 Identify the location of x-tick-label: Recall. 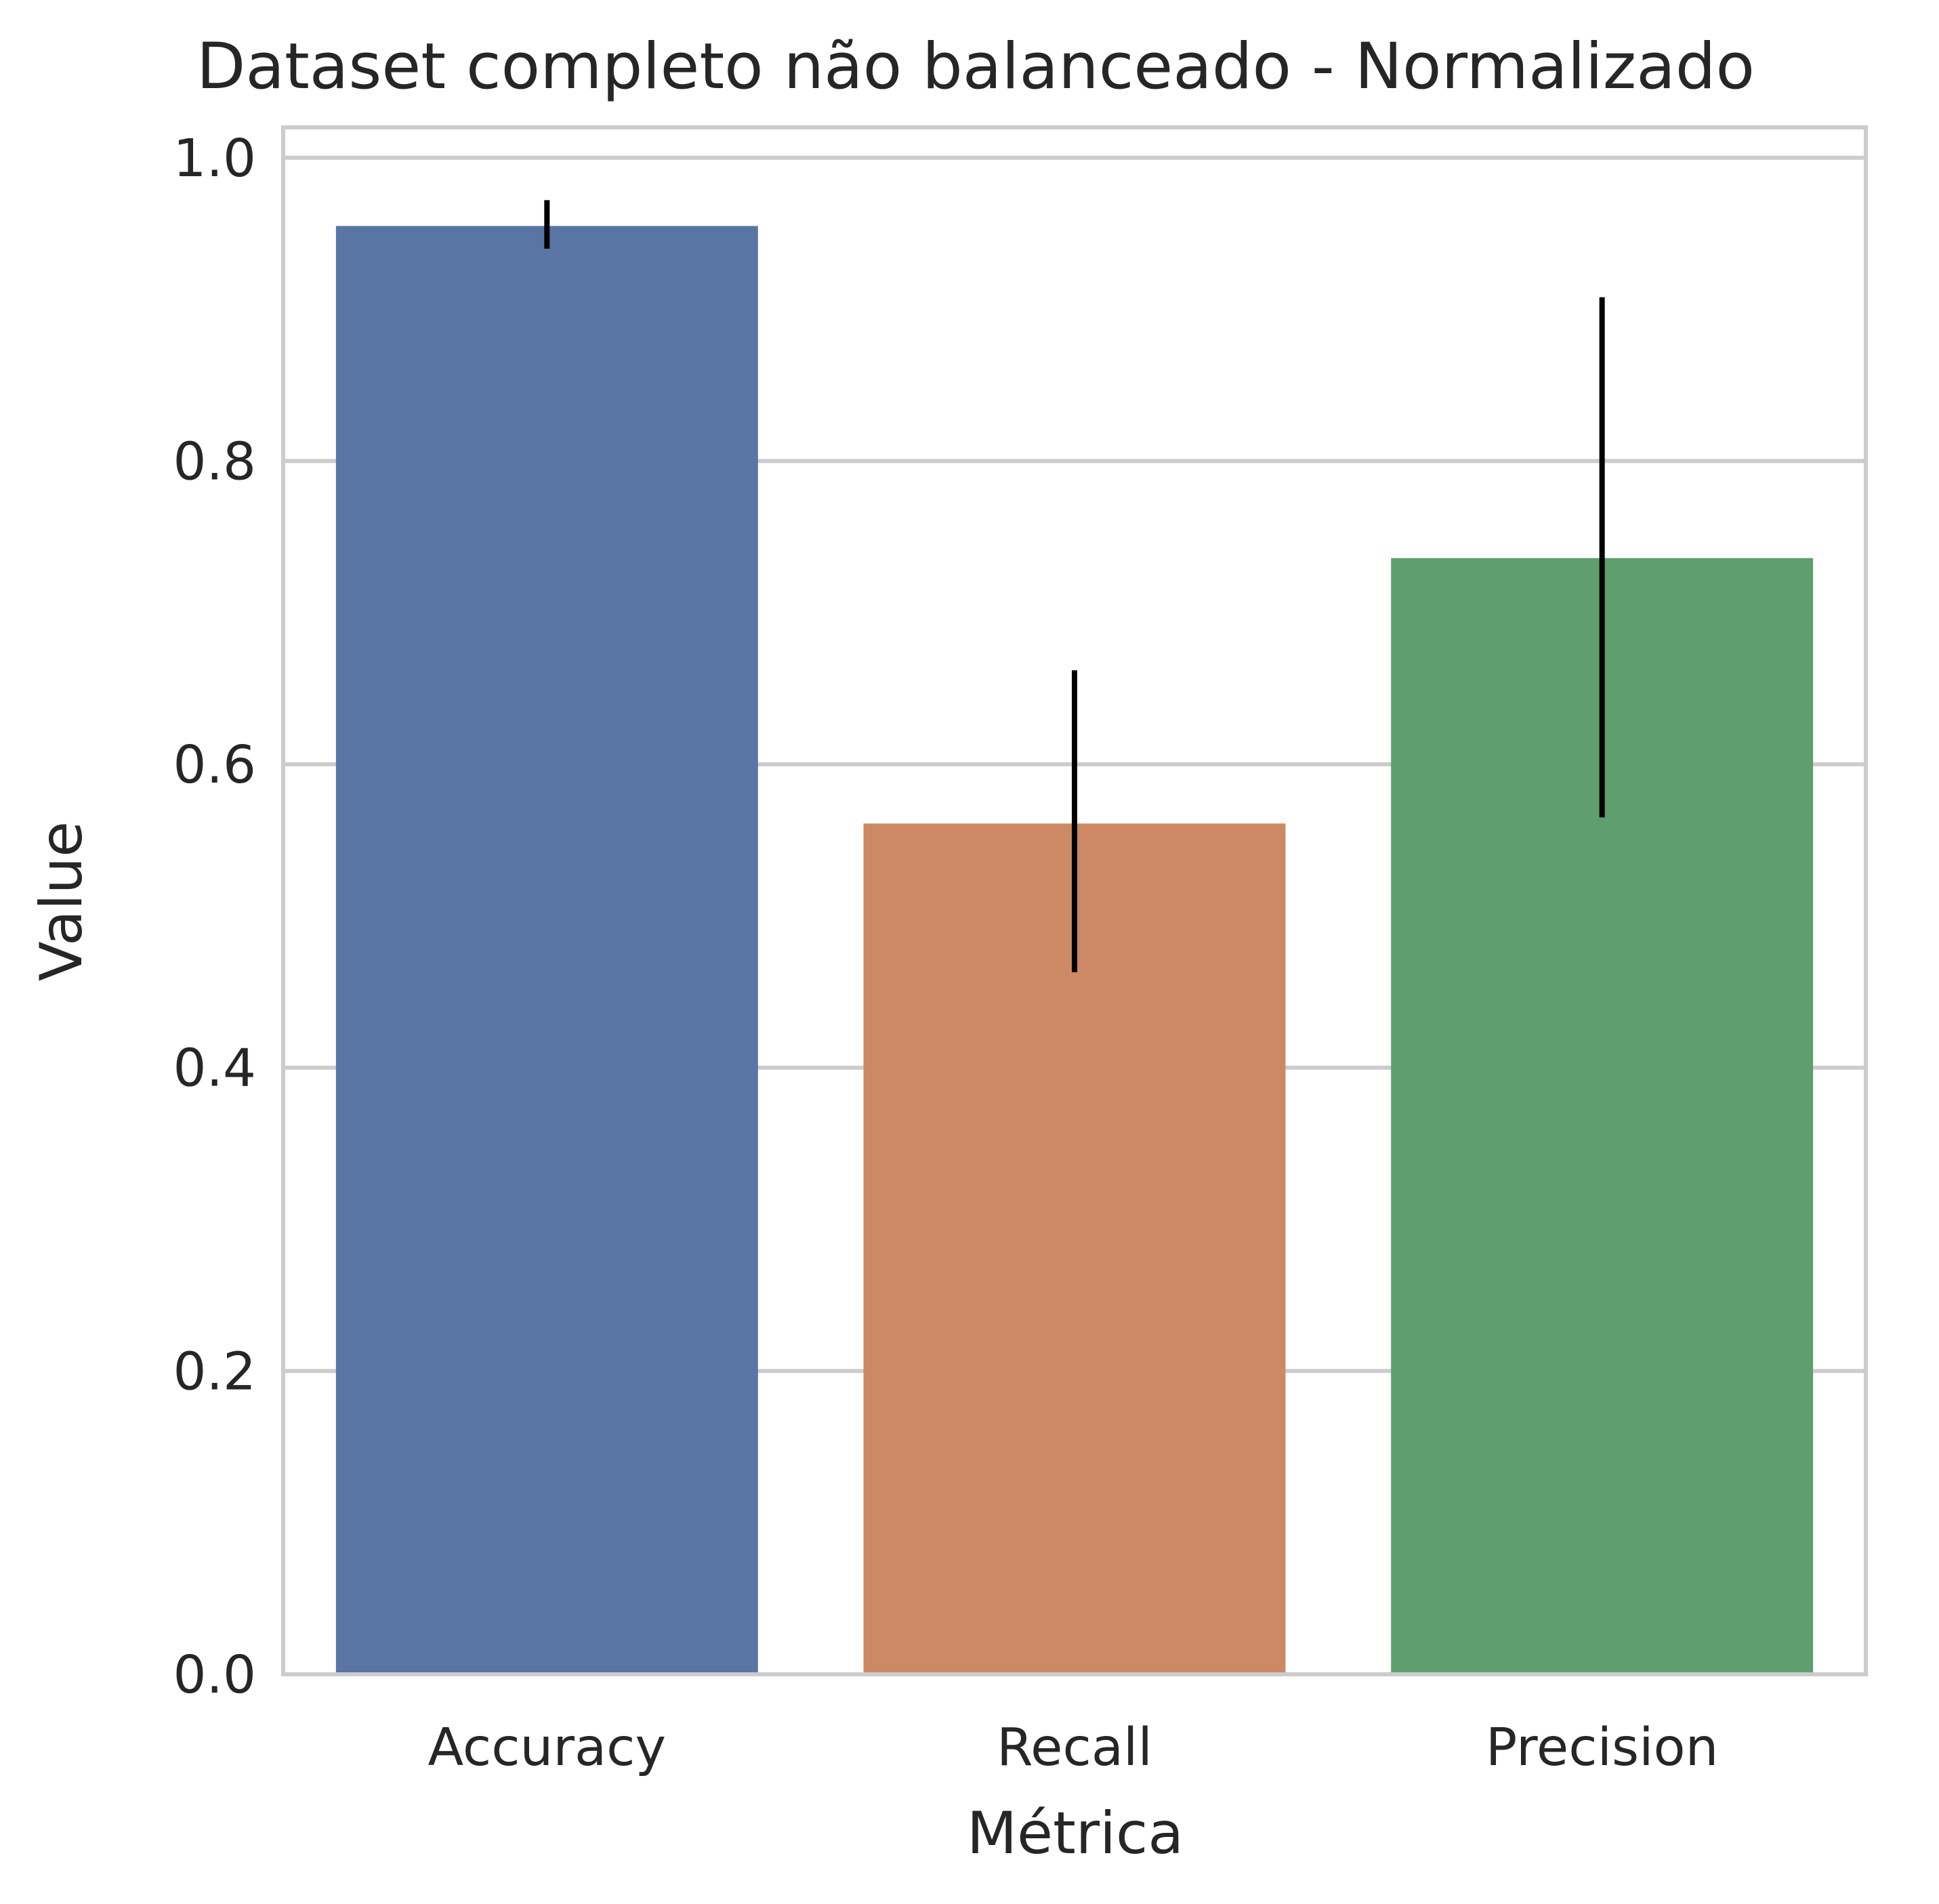
(1074, 1748).